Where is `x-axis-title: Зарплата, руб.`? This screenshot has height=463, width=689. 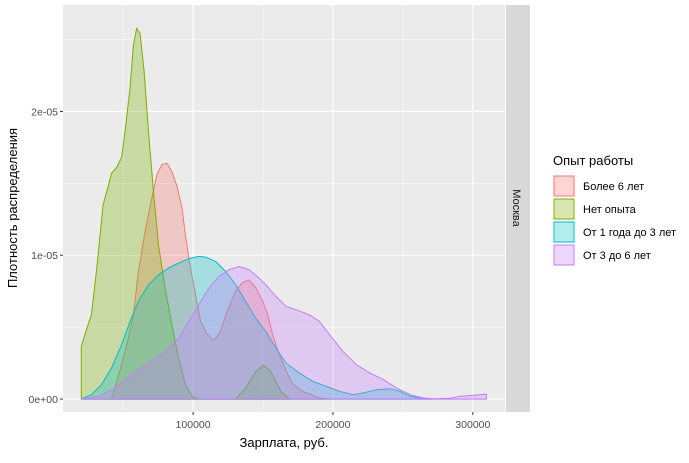
x-axis-title: Зарплата, руб. is located at coordinates (284, 442).